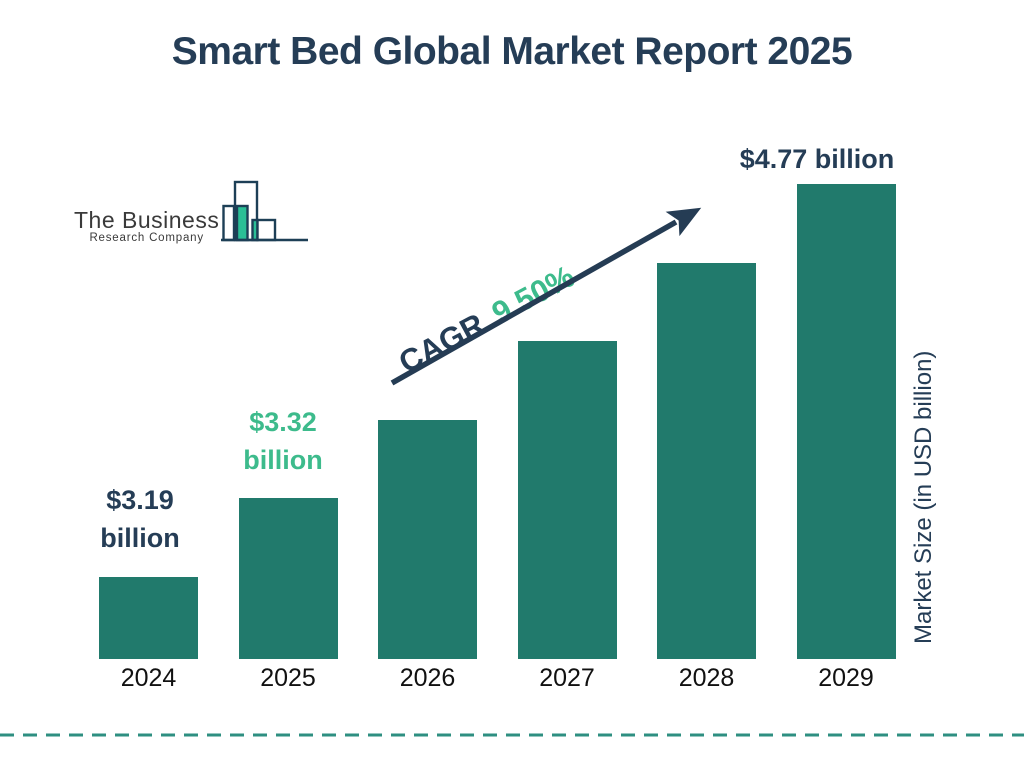 Image resolution: width=1024 pixels, height=768 pixels. I want to click on logo-company-name: The Business, so click(147, 220).